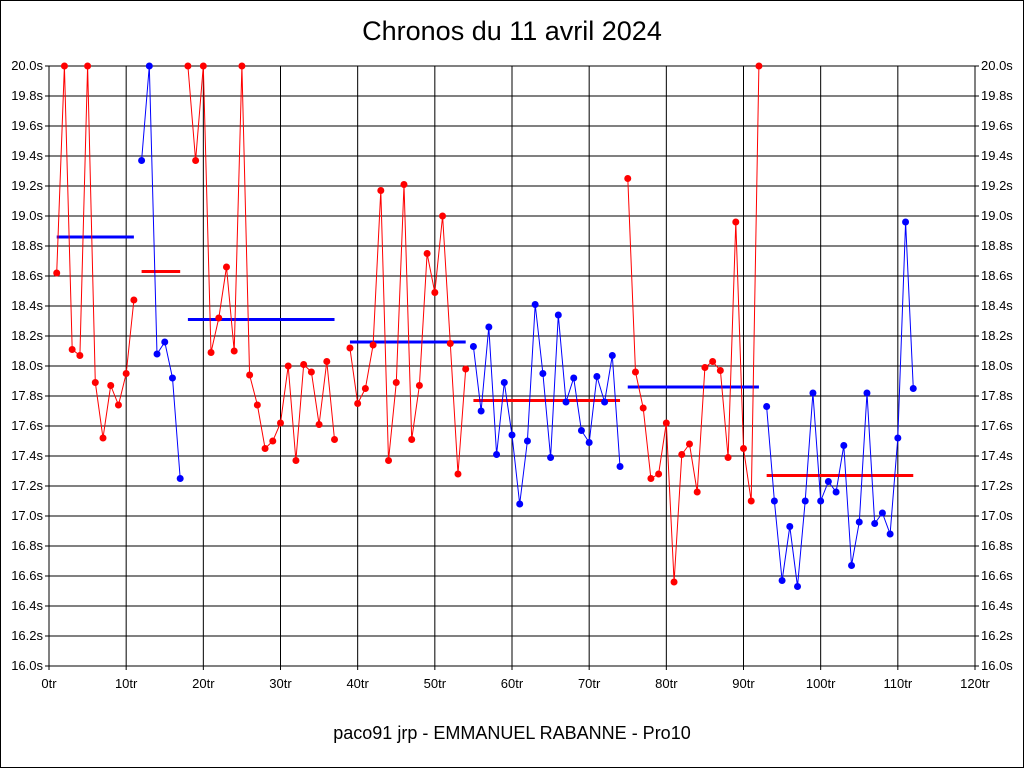 Image resolution: width=1024 pixels, height=768 pixels. What do you see at coordinates (27, 485) in the screenshot?
I see `y-tick-label-left: 17.2s` at bounding box center [27, 485].